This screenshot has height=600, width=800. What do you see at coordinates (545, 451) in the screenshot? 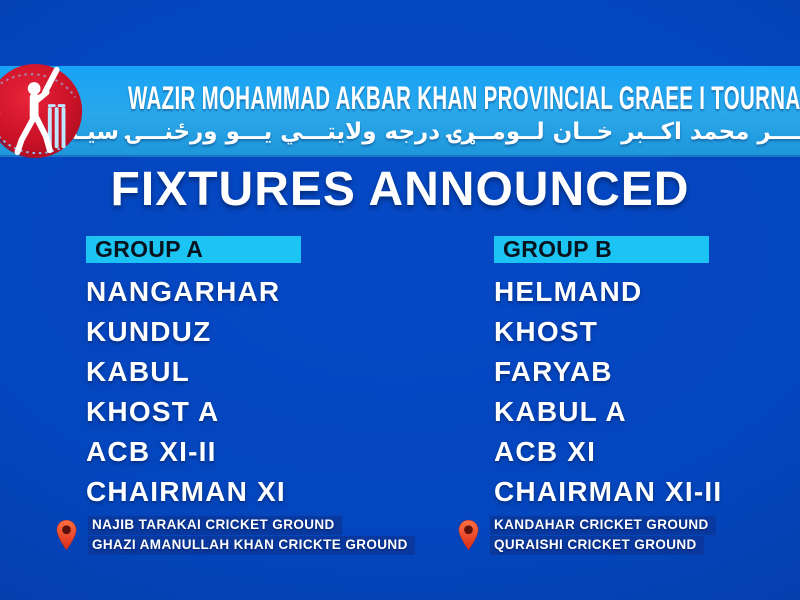
I see `team-item: ACB XI` at bounding box center [545, 451].